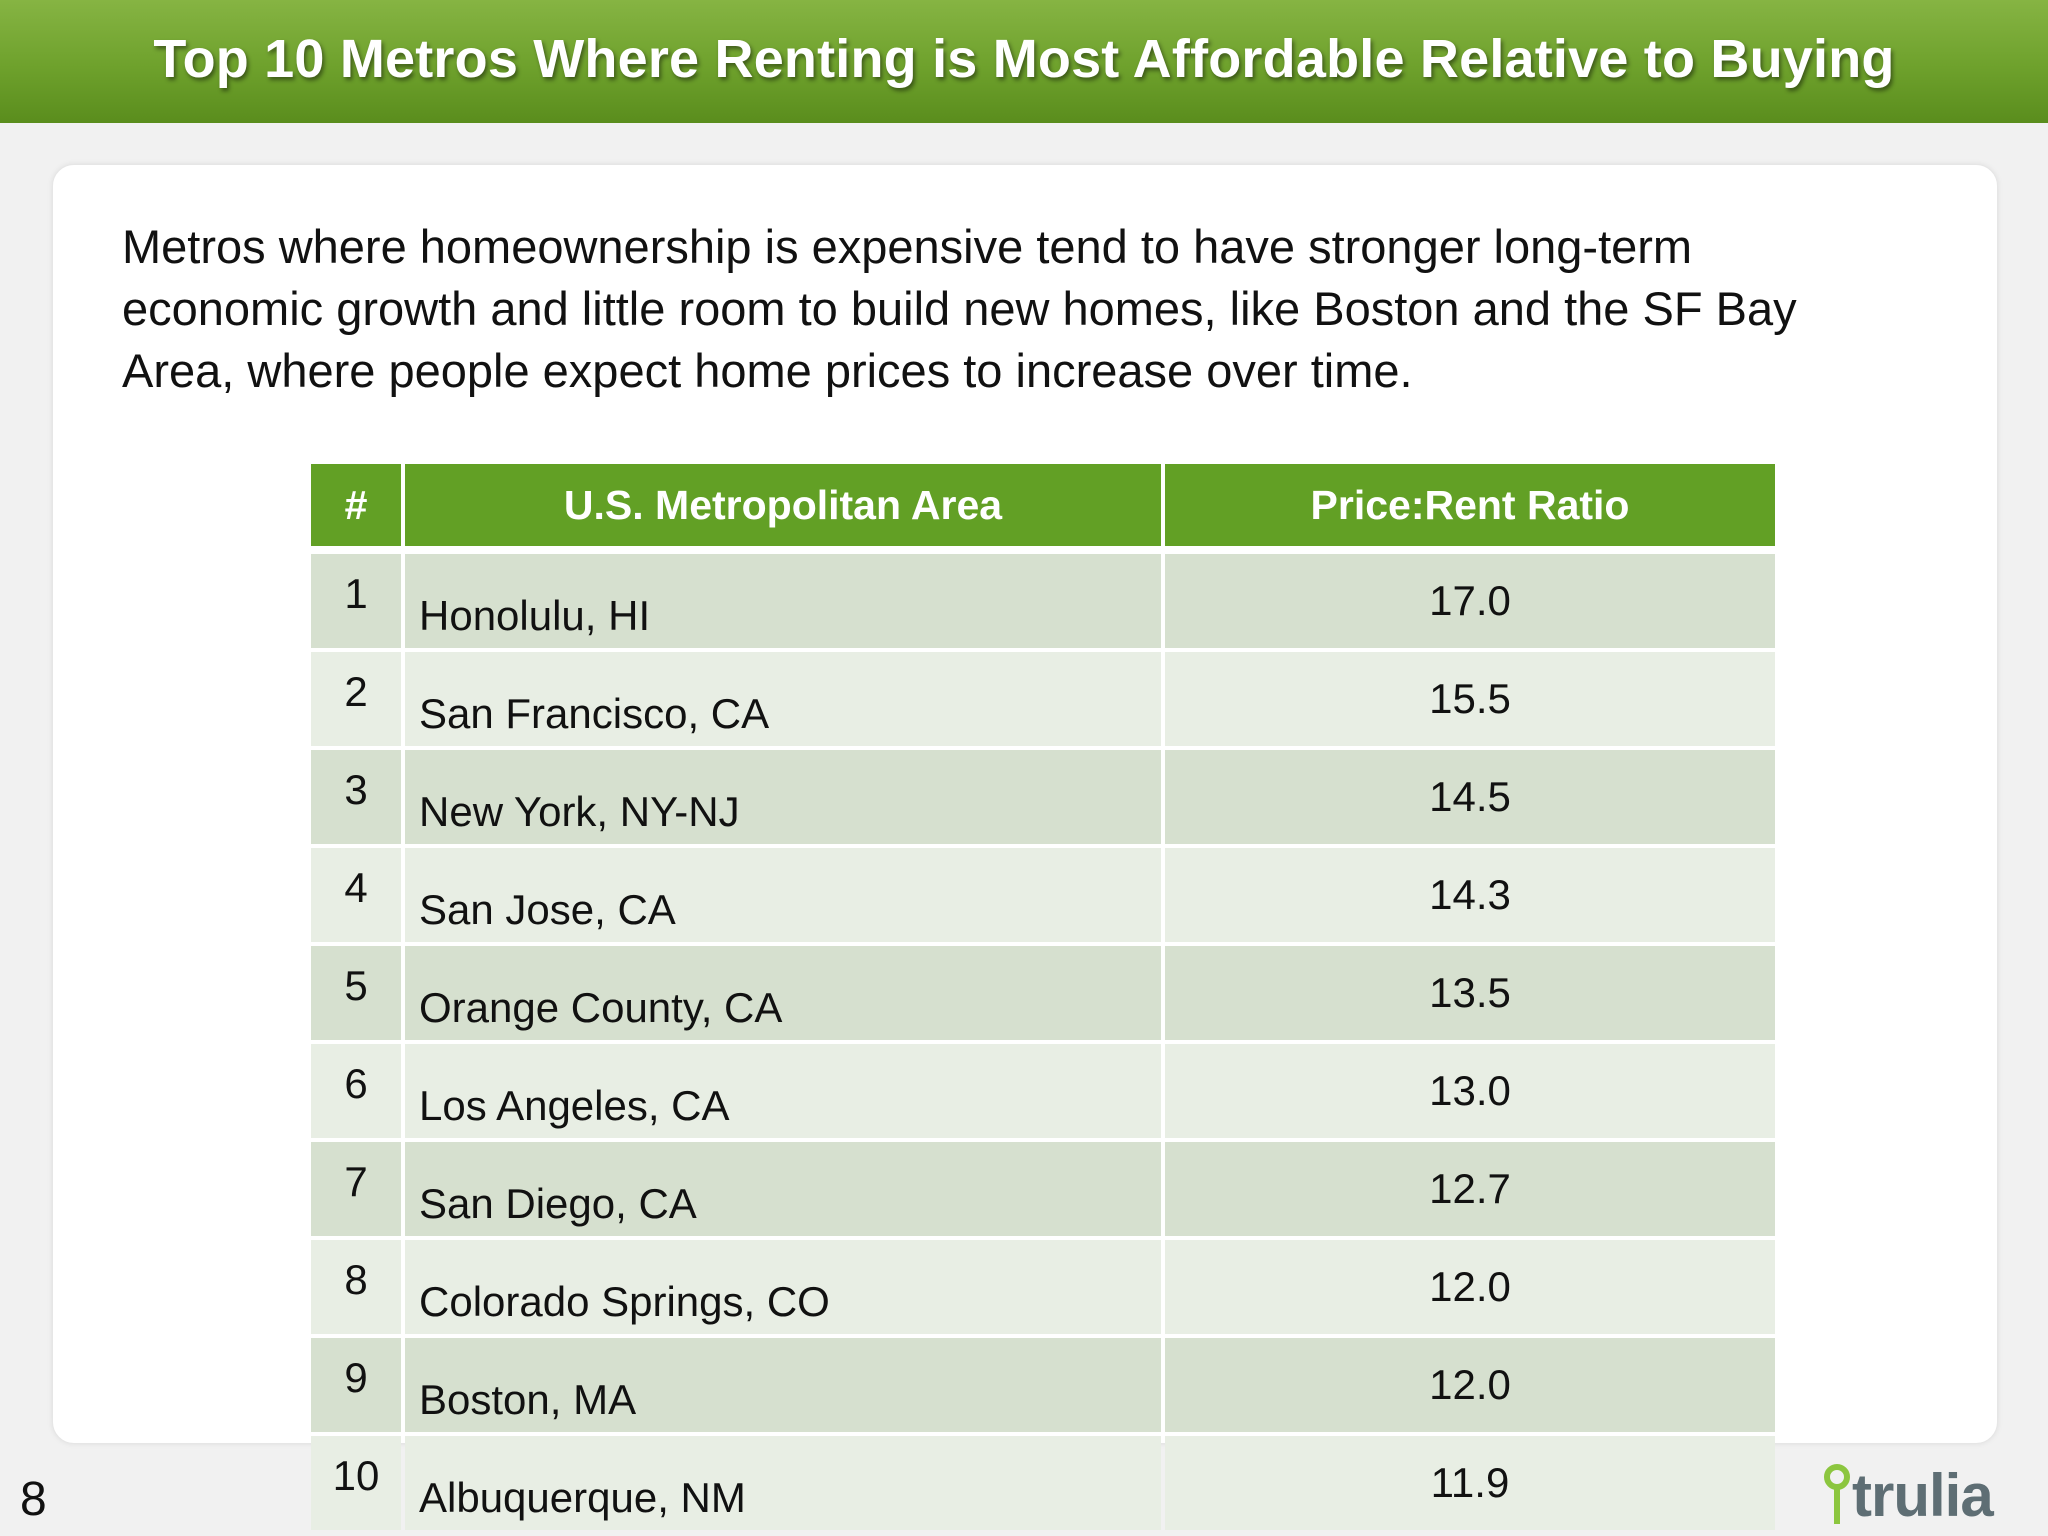  What do you see at coordinates (356, 1091) in the screenshot?
I see `rank-cell: 6` at bounding box center [356, 1091].